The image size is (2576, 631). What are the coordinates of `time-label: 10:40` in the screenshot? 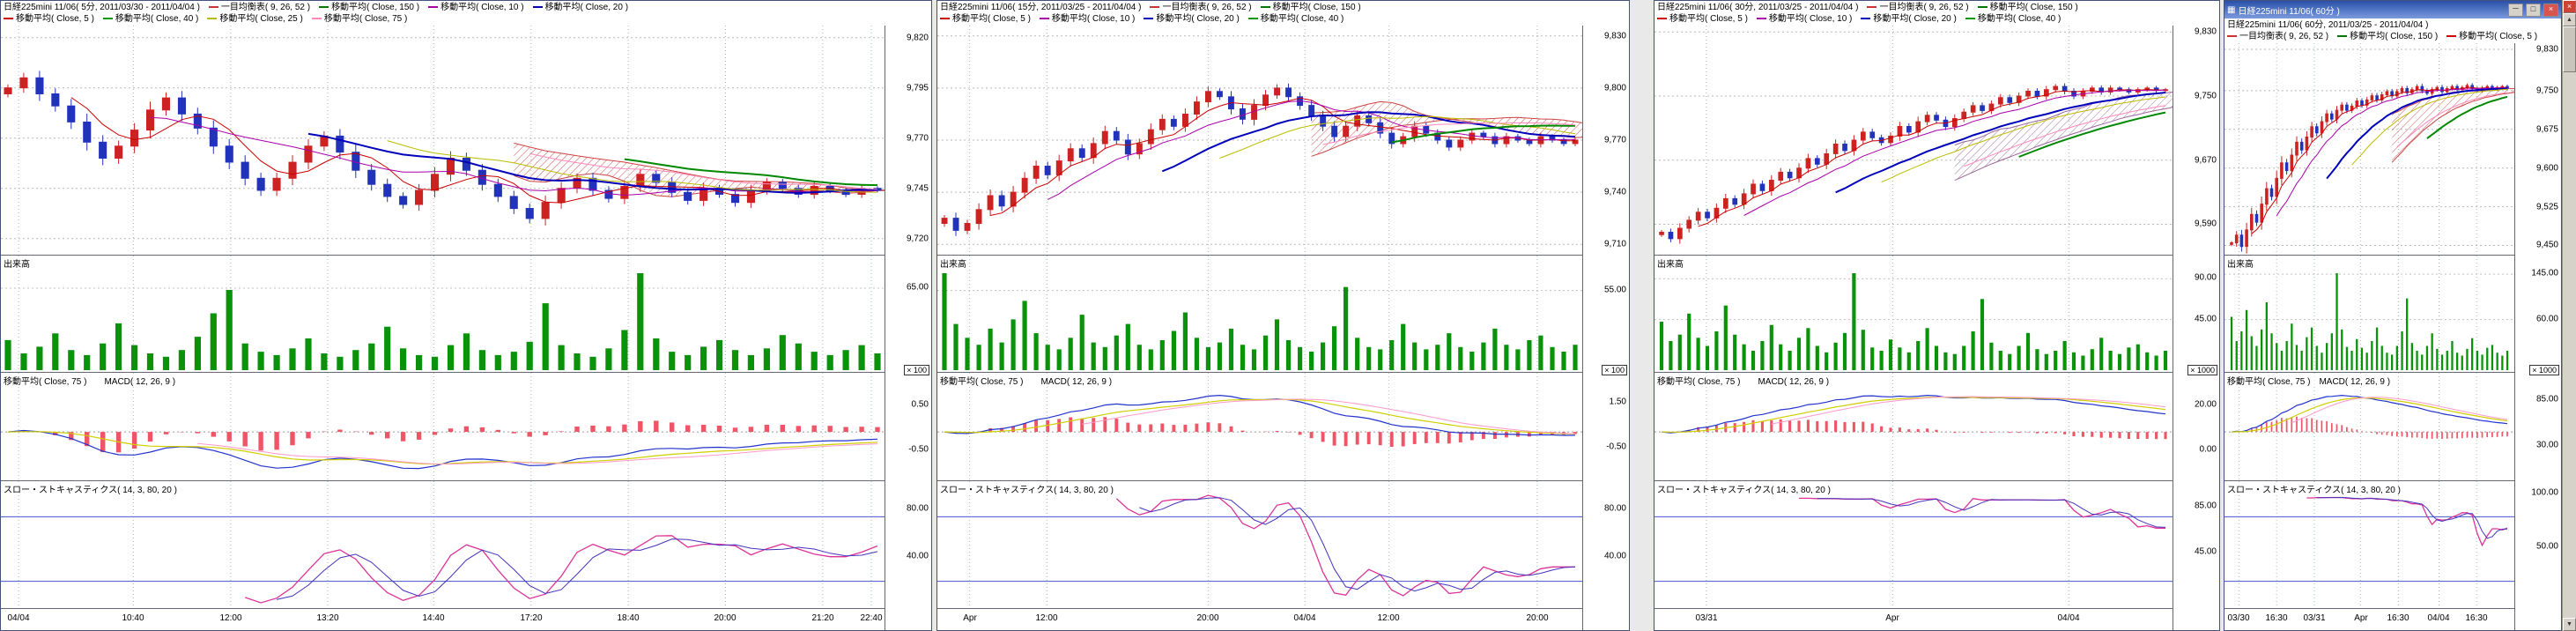 It's located at (133, 618).